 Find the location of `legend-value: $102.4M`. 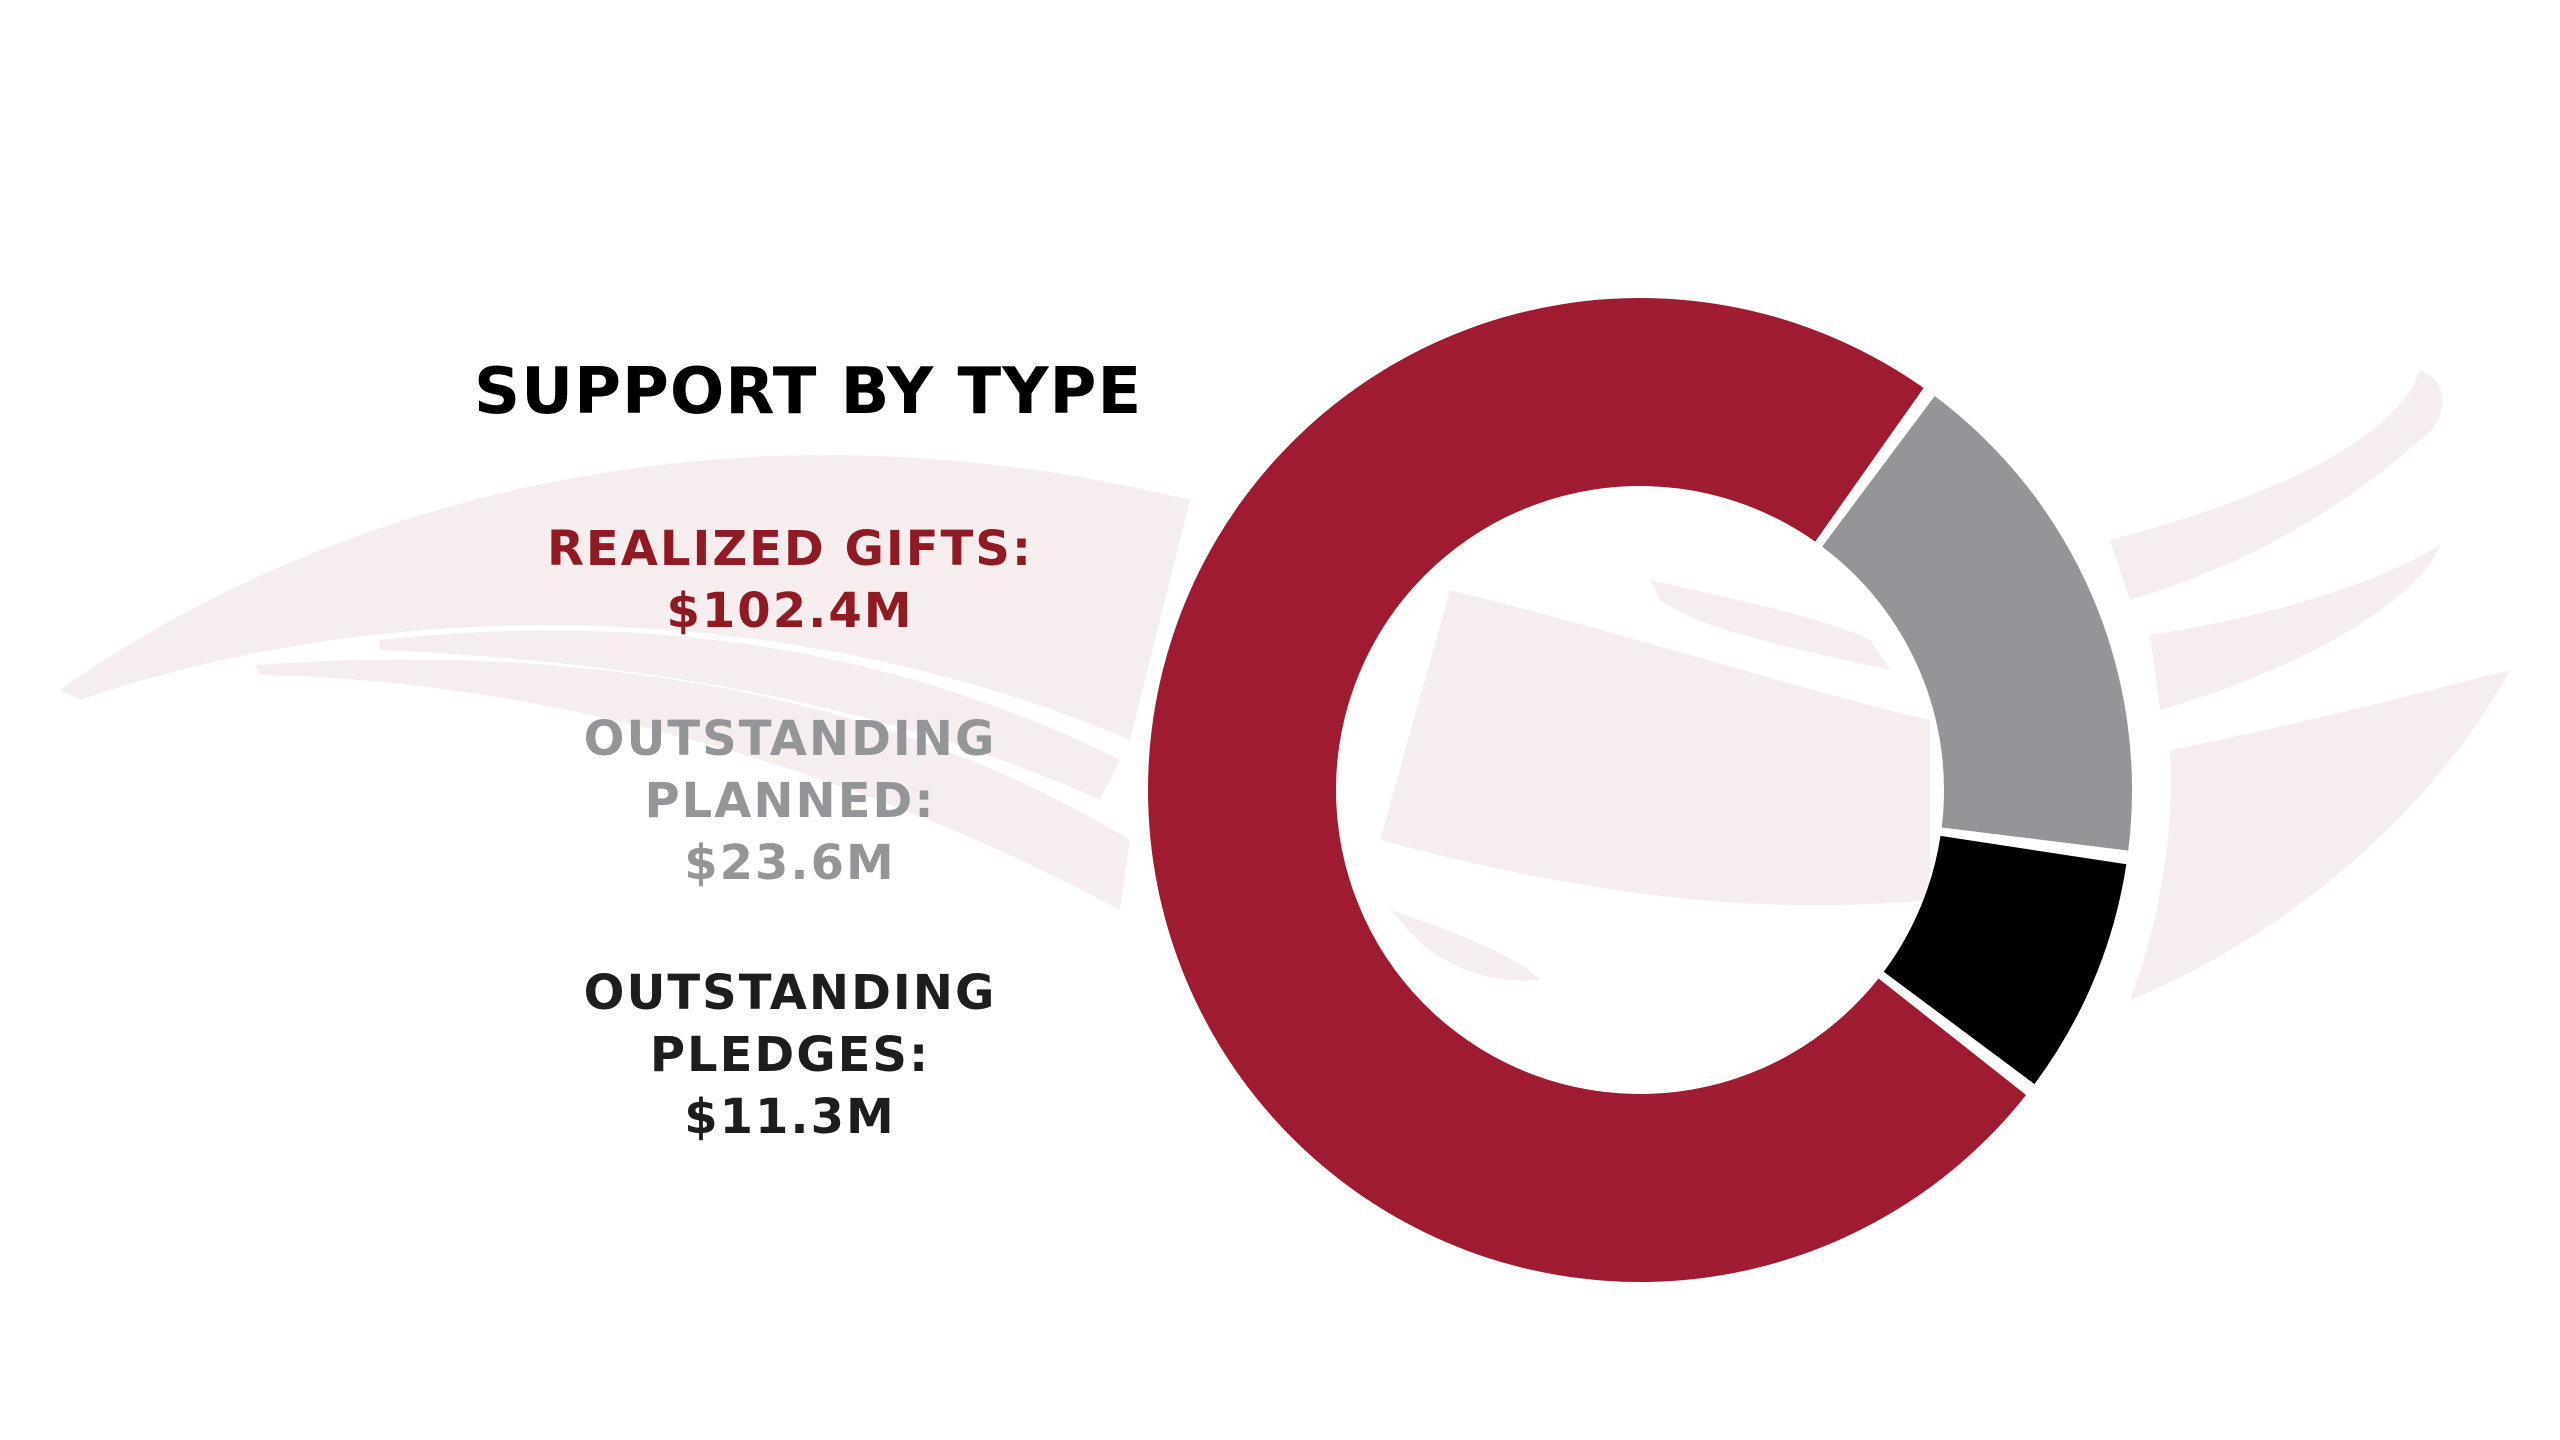

legend-value: $102.4M is located at coordinates (790, 611).